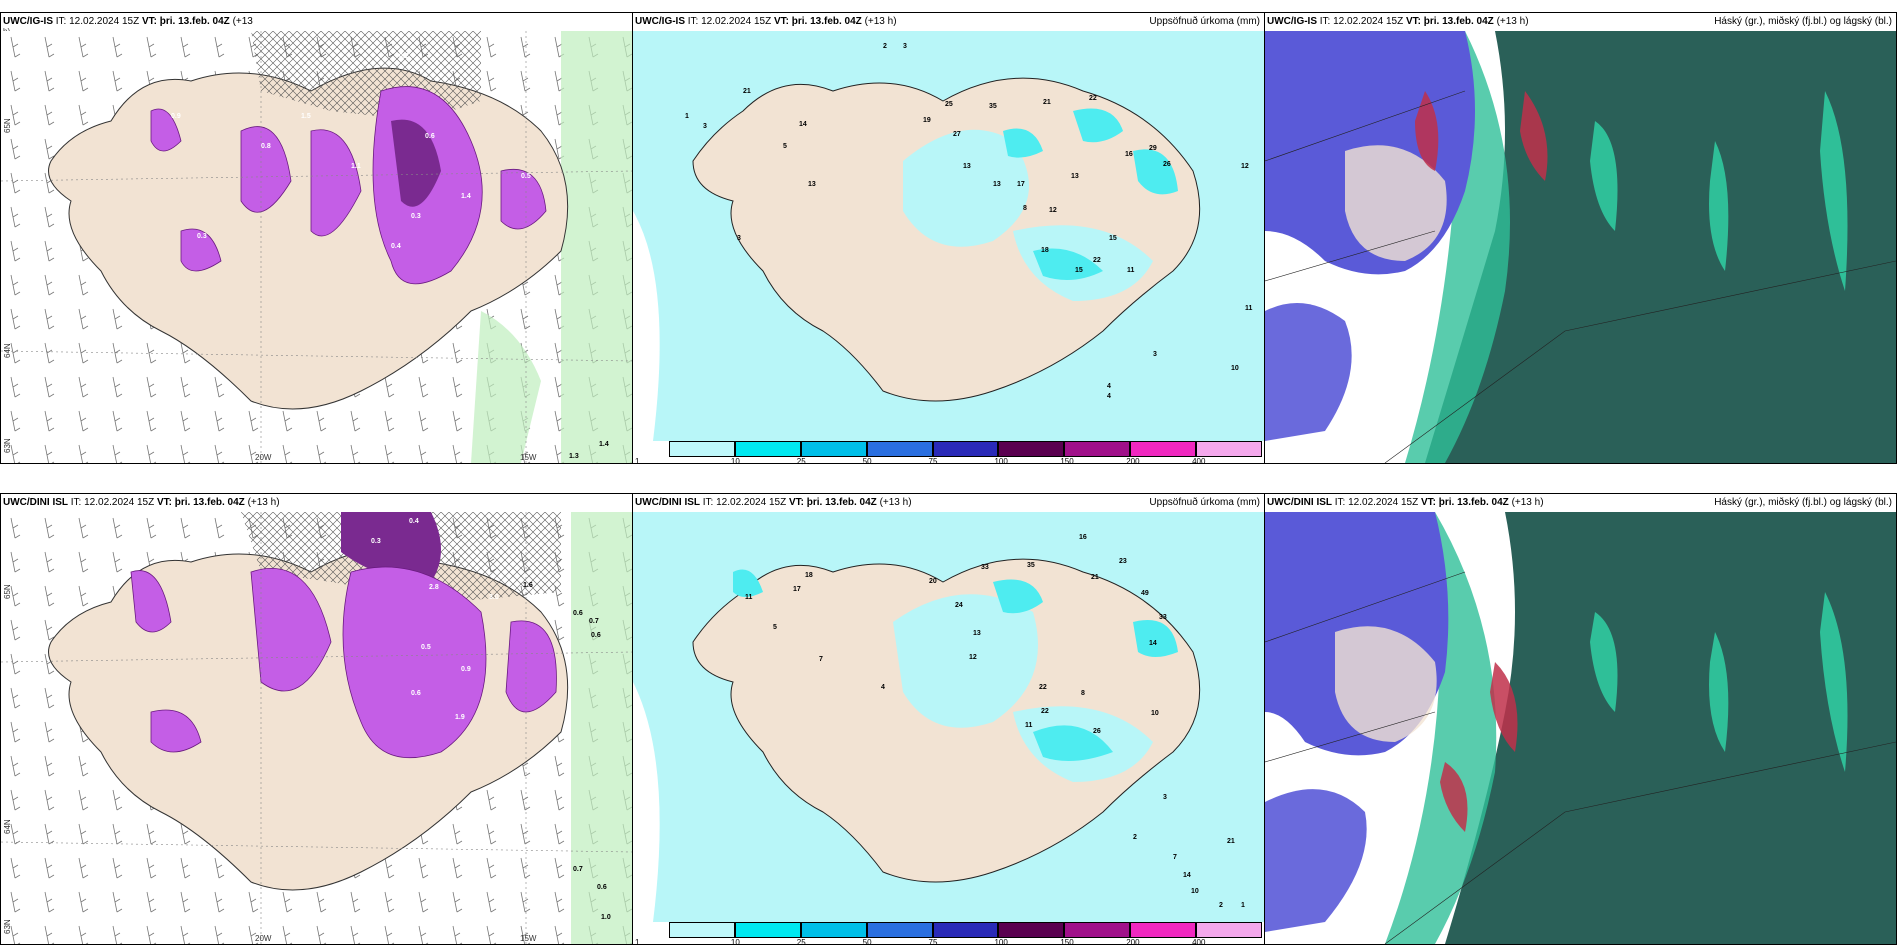 The height and width of the screenshot is (950, 1900). What do you see at coordinates (376, 541) in the screenshot?
I see `snow-value: 0.3` at bounding box center [376, 541].